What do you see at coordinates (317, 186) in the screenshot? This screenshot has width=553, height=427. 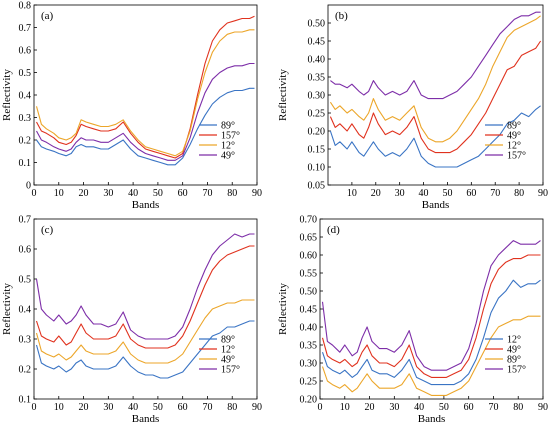 I see `y-tick-label: 0.05` at bounding box center [317, 186].